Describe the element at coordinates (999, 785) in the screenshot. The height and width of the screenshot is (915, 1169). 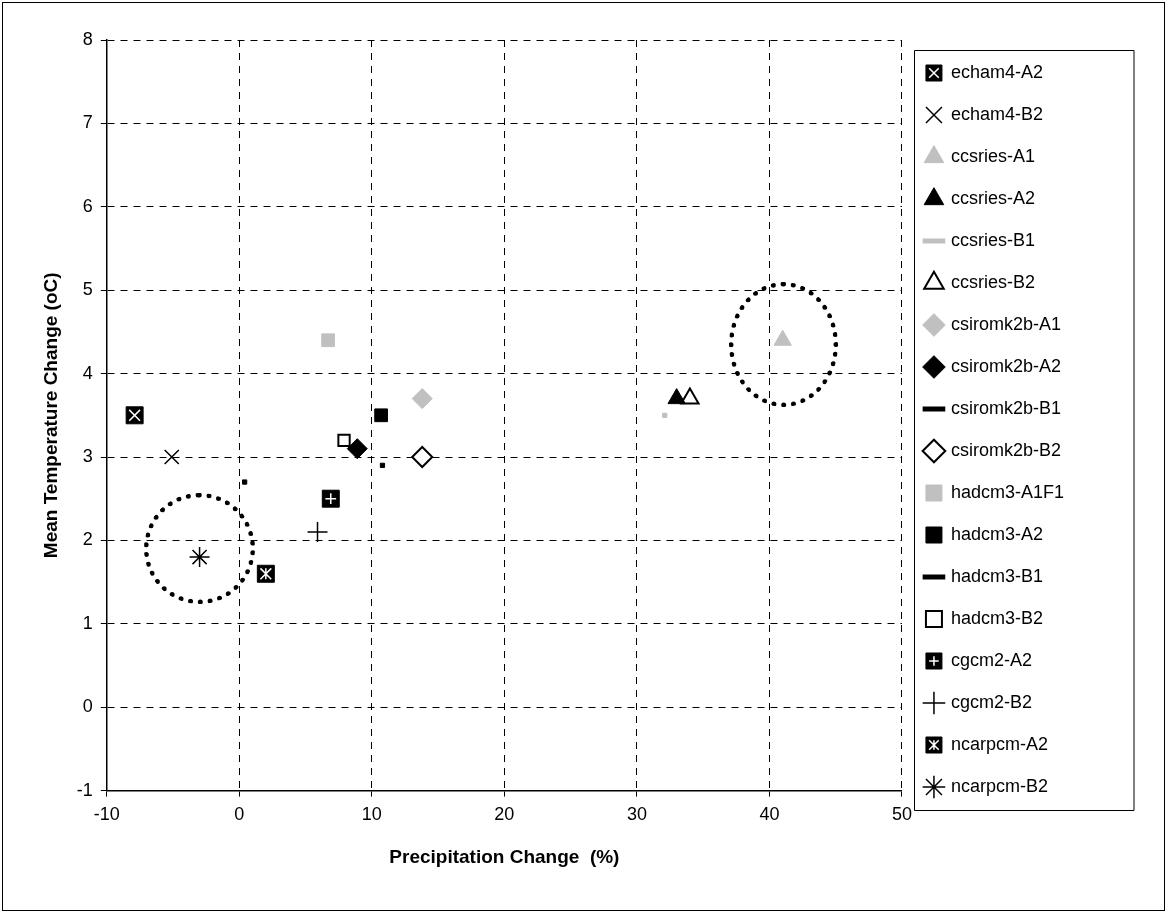
I see `legend-label: ncarpcm-B2` at that location.